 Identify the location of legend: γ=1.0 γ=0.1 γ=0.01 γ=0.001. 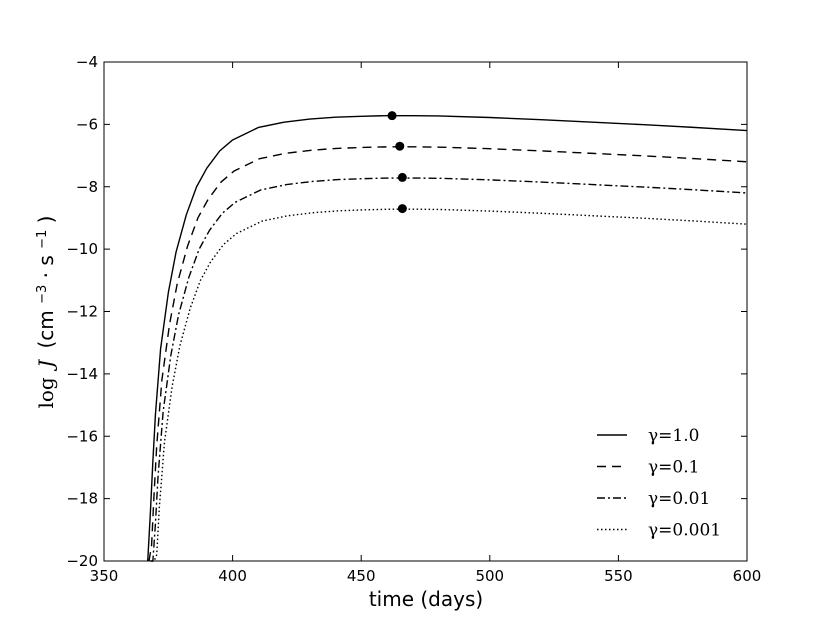
(659, 483).